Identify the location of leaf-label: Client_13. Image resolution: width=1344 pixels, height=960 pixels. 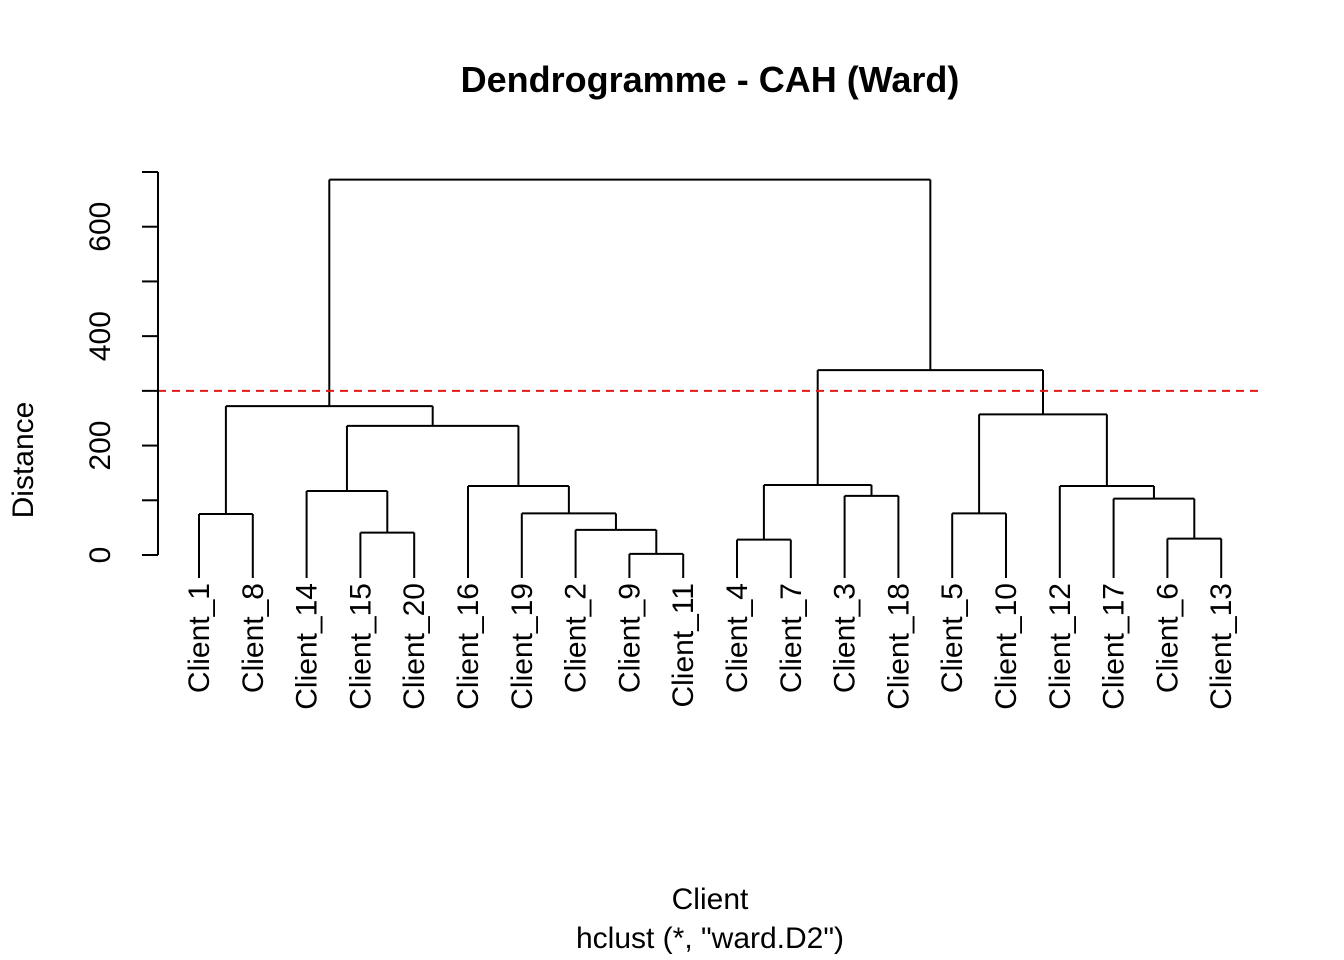
(1221, 646).